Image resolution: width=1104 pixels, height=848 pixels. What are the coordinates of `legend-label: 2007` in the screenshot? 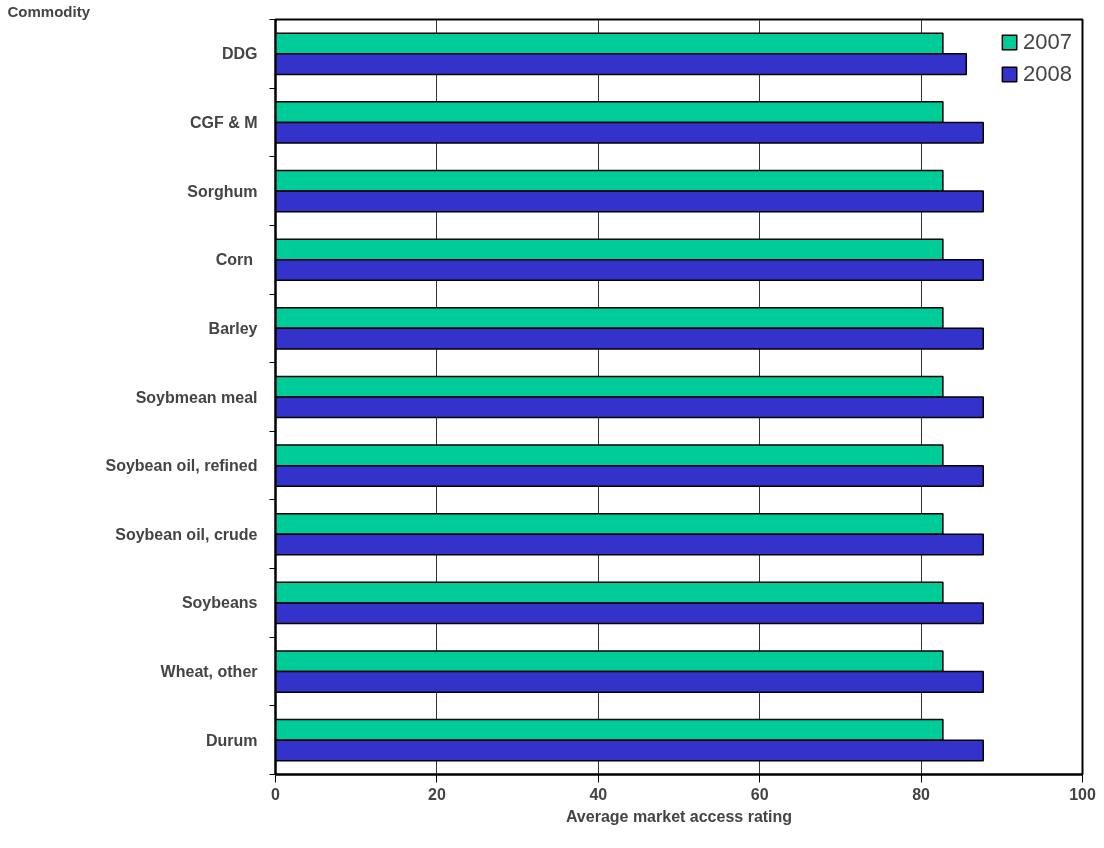 It's located at (1047, 42).